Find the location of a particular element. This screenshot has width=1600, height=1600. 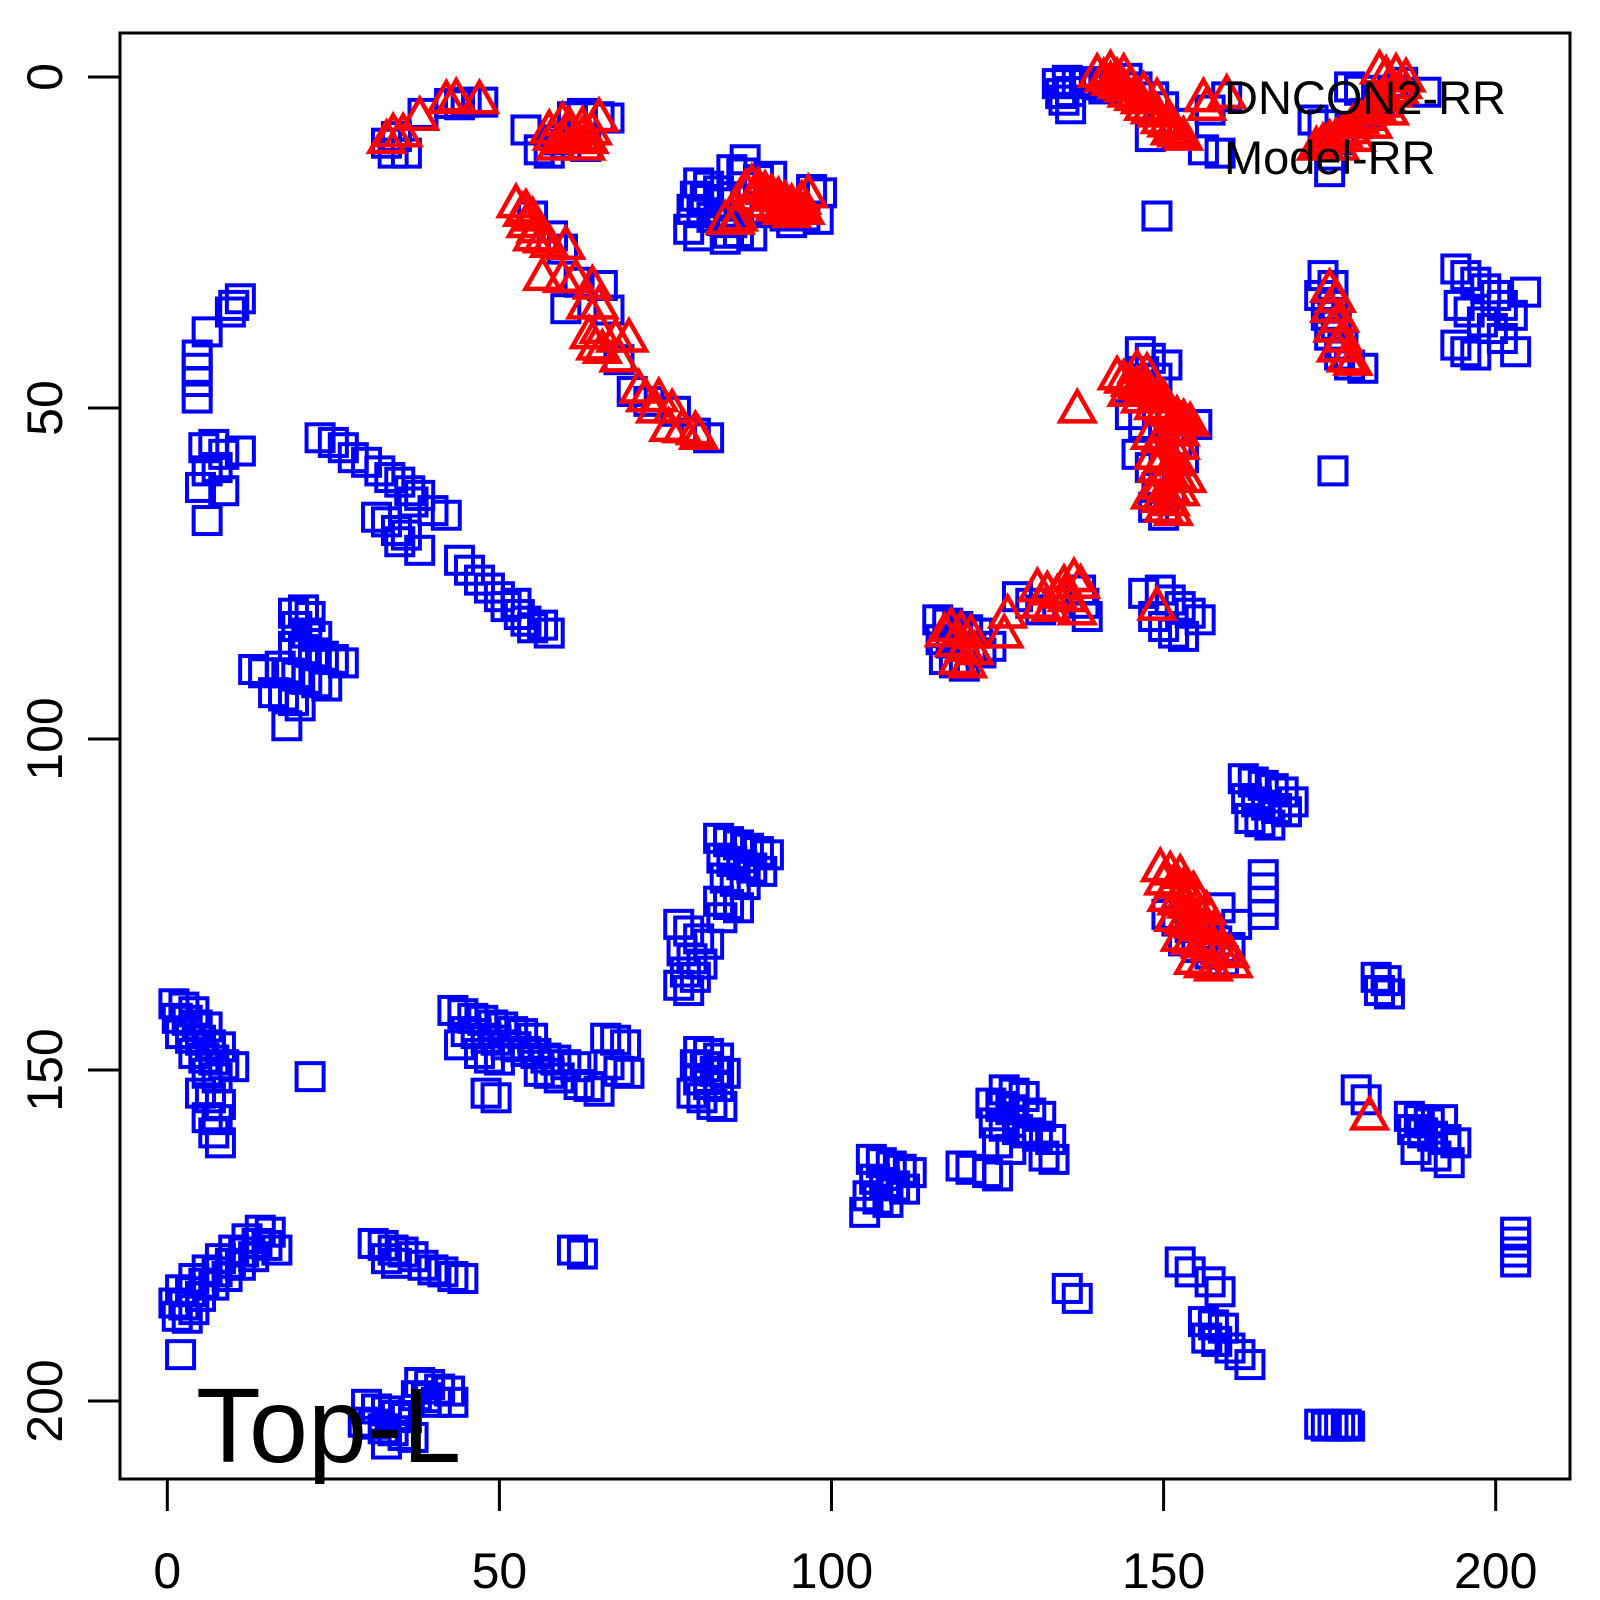

x-tick-label: 0 is located at coordinates (167, 1571).